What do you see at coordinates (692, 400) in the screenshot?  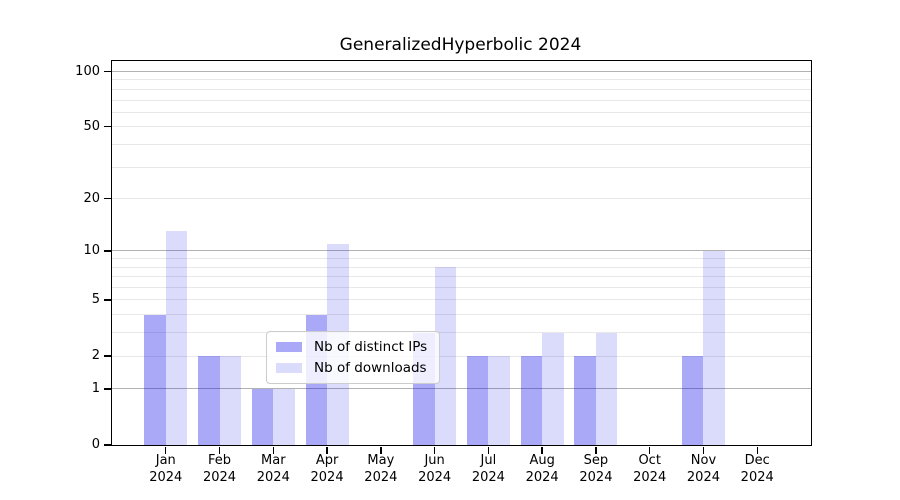 I see `bar-distinct-ips-nov` at bounding box center [692, 400].